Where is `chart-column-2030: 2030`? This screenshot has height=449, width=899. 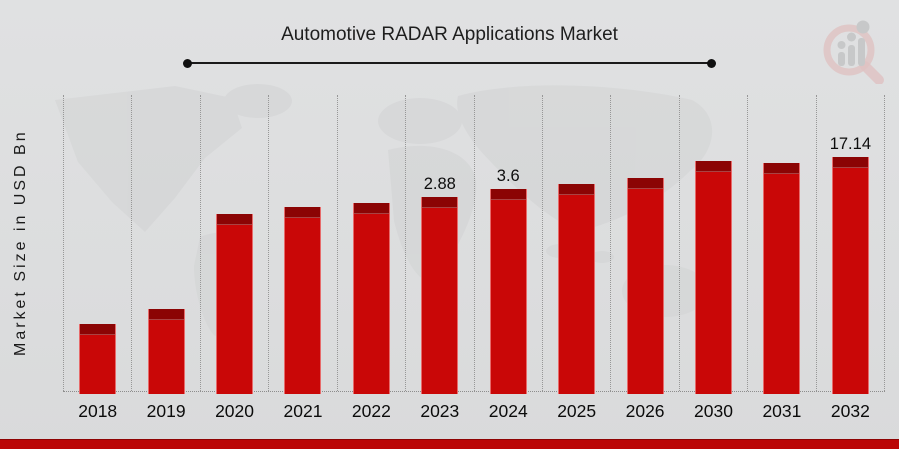 chart-column-2030: 2030 is located at coordinates (714, 258).